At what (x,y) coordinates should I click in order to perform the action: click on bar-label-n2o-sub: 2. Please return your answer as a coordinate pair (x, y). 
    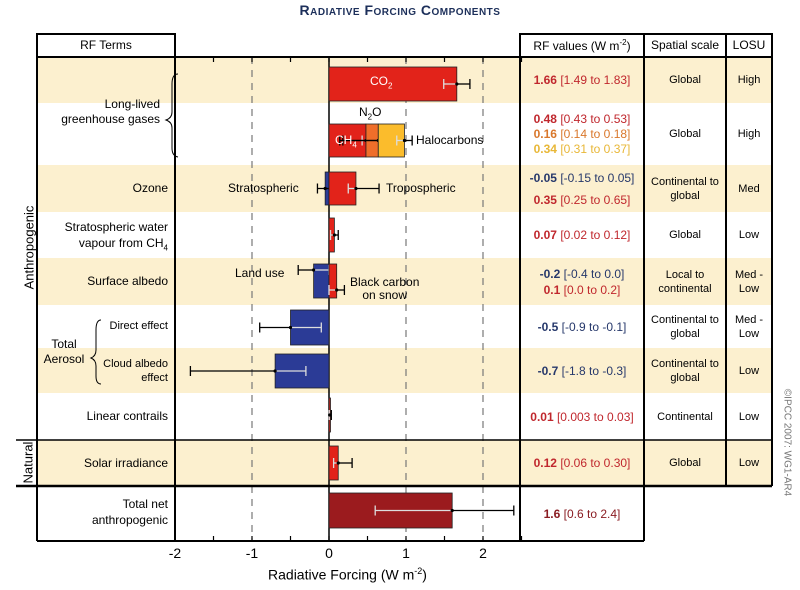
    Looking at the image, I should click on (370, 117).